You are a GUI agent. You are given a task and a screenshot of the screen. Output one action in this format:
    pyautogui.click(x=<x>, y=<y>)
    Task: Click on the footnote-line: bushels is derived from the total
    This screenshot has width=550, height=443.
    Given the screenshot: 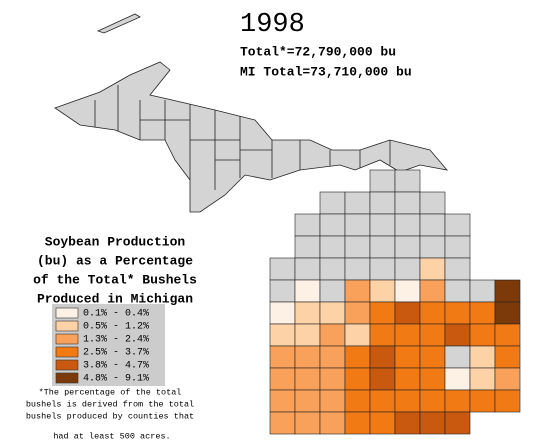 What is the action you would take?
    pyautogui.click(x=110, y=404)
    